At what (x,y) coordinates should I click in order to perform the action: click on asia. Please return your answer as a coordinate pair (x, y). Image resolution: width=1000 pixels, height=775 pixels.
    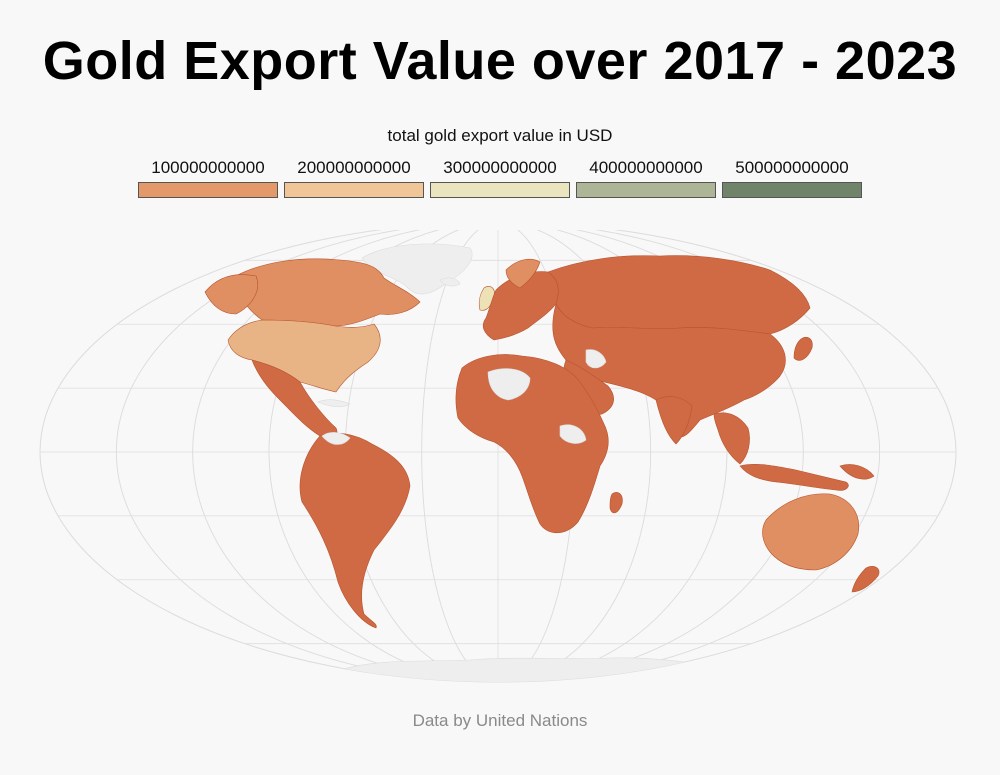
    Looking at the image, I should click on (669, 370).